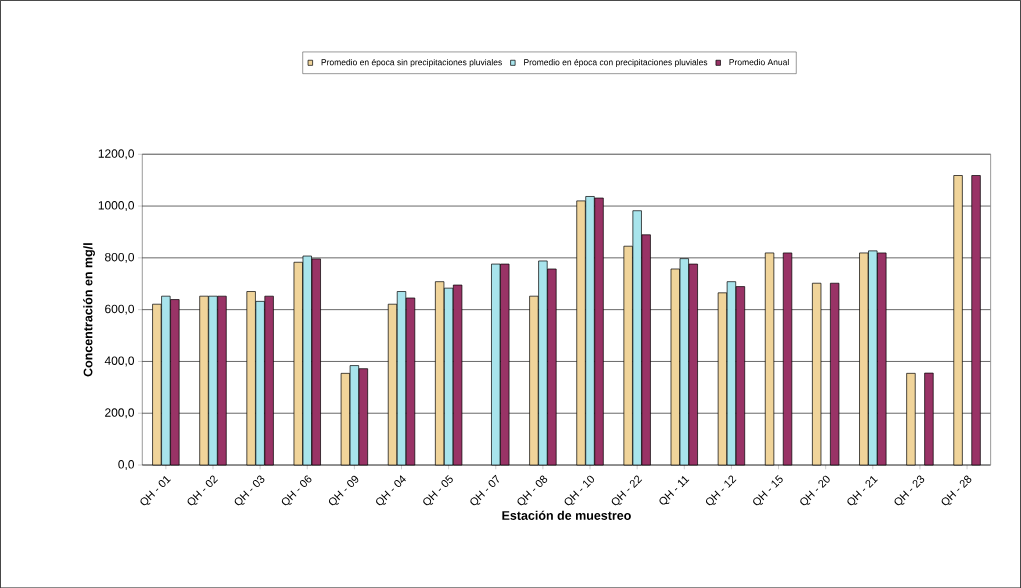 The image size is (1021, 588). I want to click on y-tick-label: 0,0, so click(126, 464).